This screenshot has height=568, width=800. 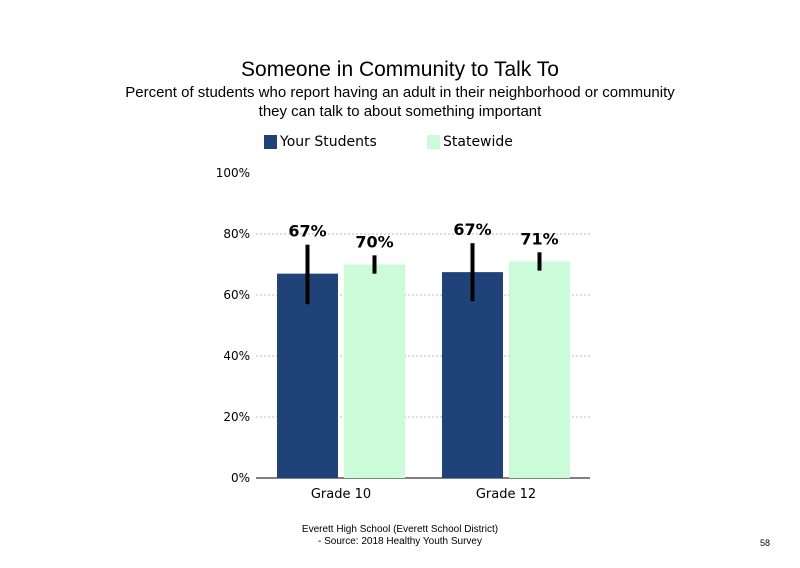 What do you see at coordinates (236, 356) in the screenshot?
I see `y-tick-label: 40%` at bounding box center [236, 356].